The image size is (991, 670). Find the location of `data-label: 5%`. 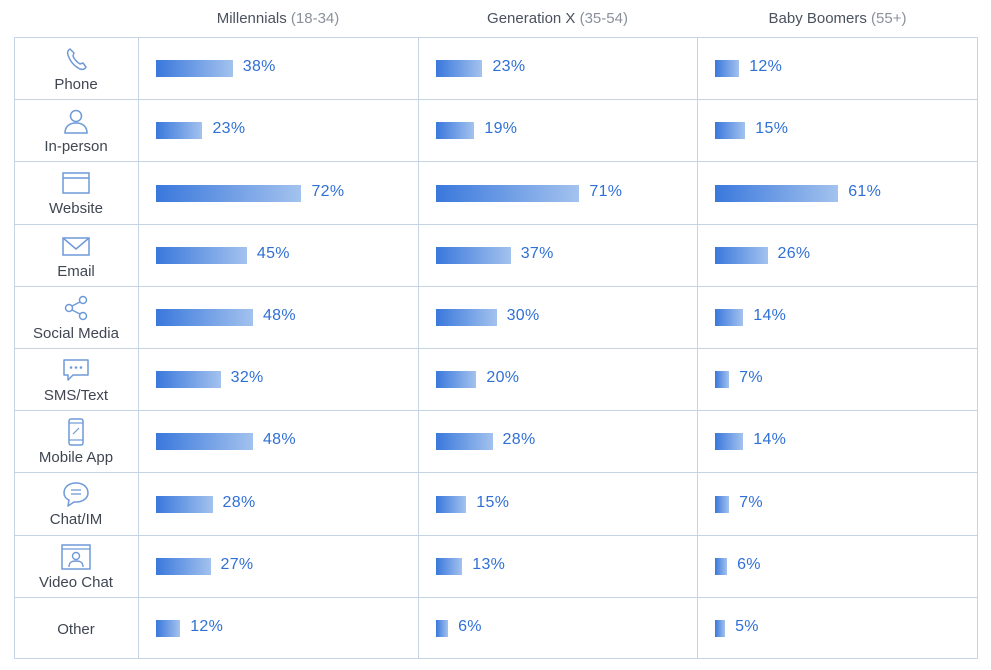

data-label: 5% is located at coordinates (747, 626).